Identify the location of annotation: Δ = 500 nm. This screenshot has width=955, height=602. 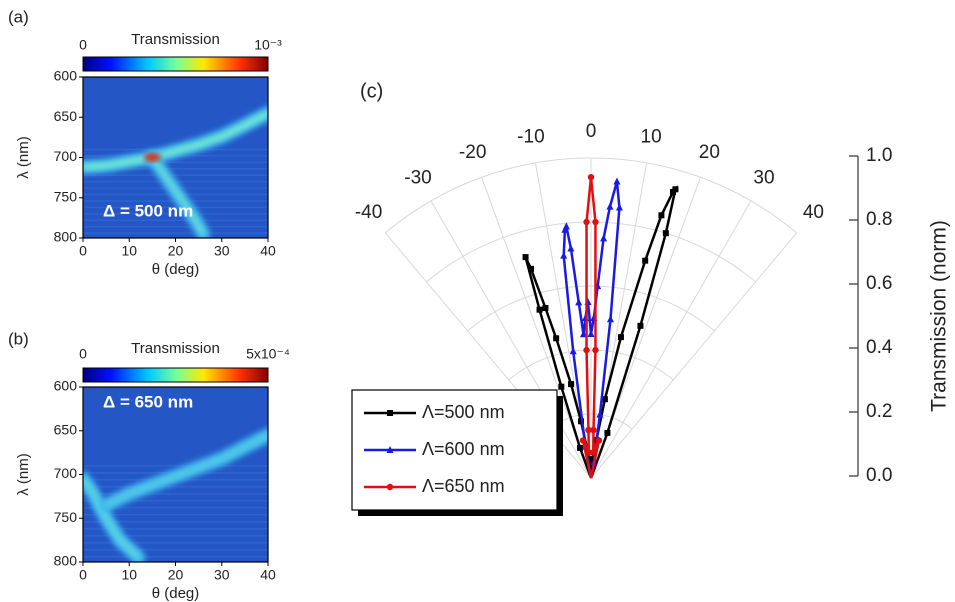
(148, 211).